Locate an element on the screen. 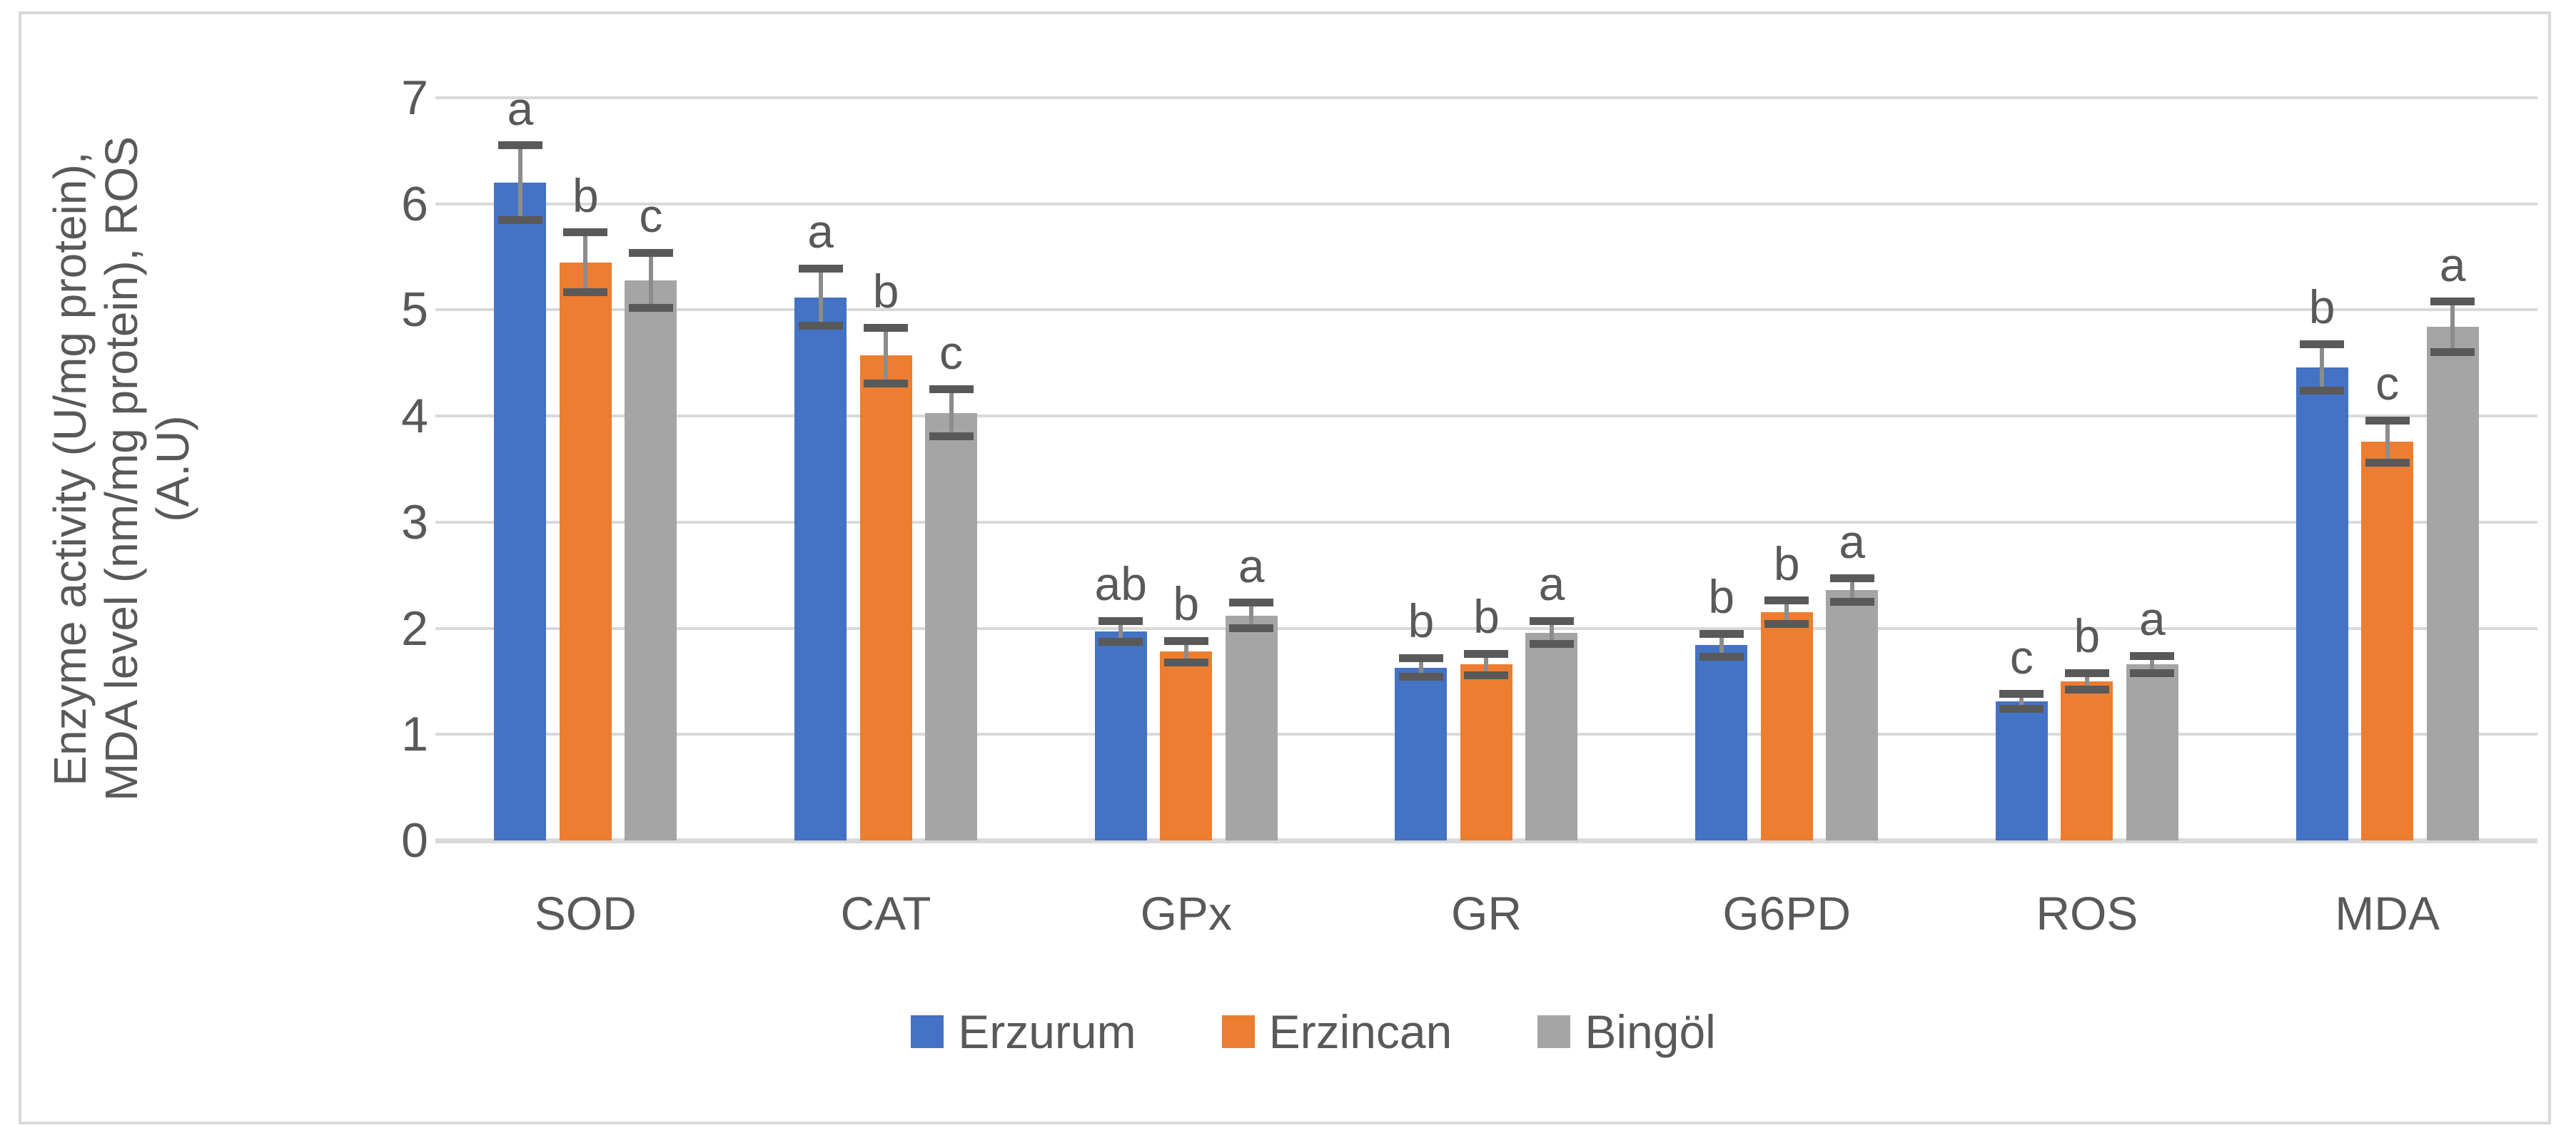 The height and width of the screenshot is (1143, 2576). gridline-y3 is located at coordinates (1486, 522).